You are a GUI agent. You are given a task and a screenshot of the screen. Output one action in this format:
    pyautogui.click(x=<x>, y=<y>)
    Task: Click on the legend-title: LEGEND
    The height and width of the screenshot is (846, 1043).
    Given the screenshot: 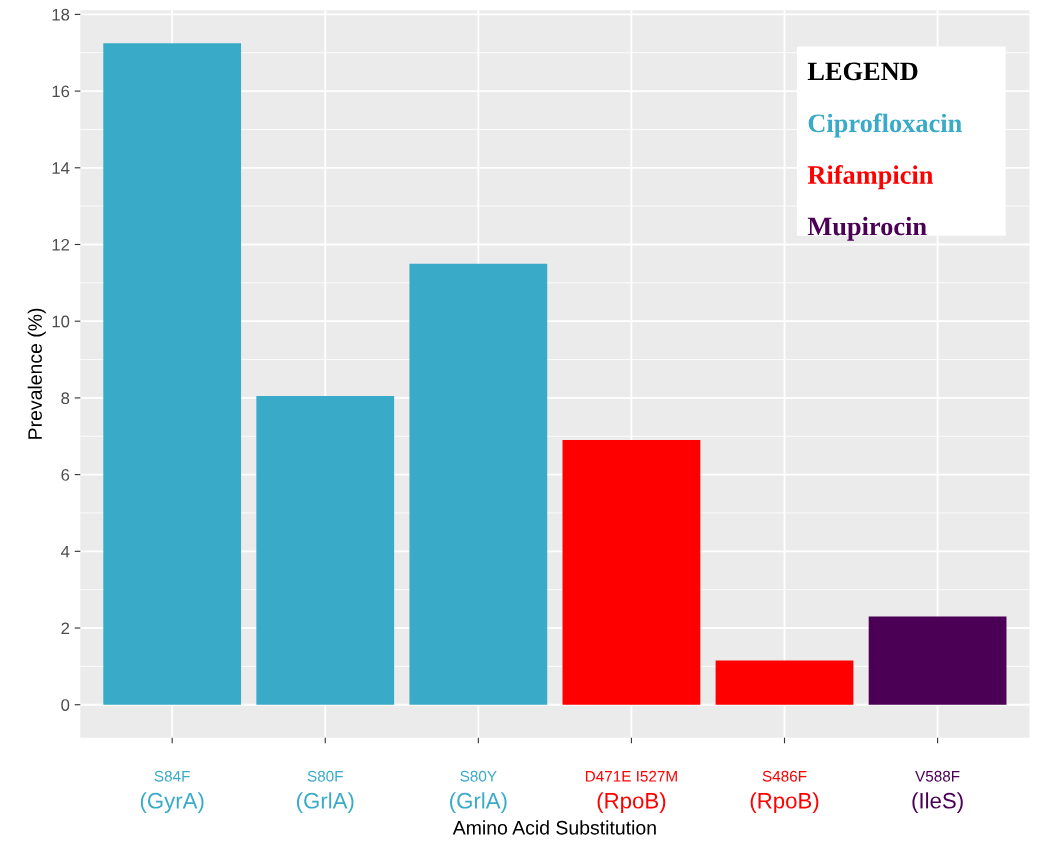 What is the action you would take?
    pyautogui.click(x=862, y=71)
    